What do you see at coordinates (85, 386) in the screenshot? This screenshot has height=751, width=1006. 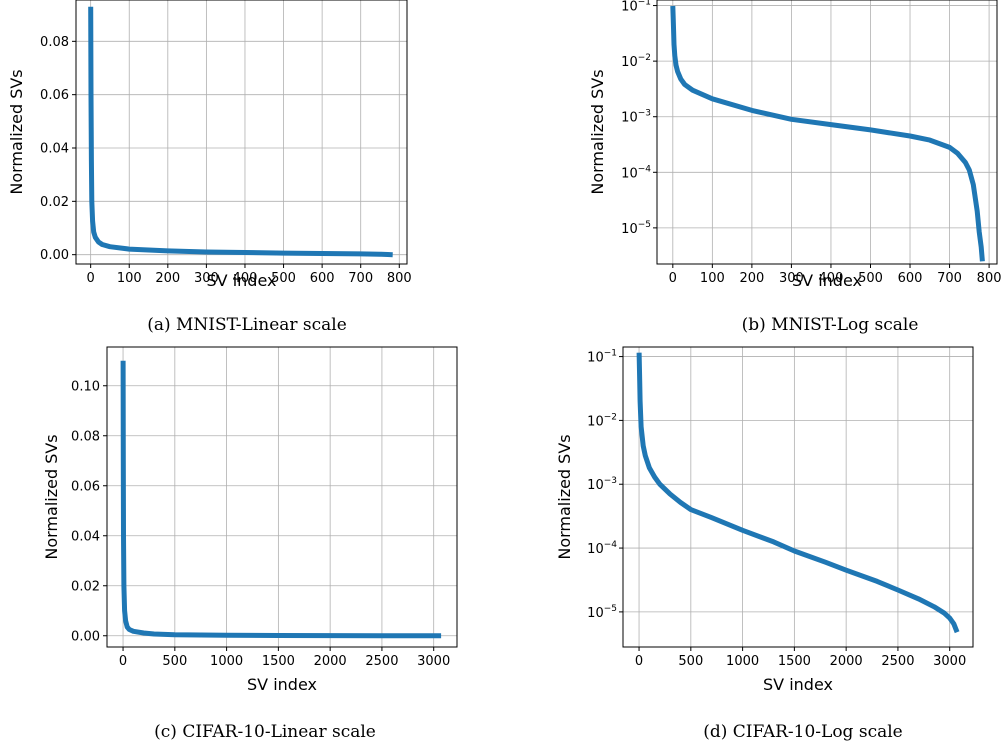 I see `y-tick-label: 0.10` at bounding box center [85, 386].